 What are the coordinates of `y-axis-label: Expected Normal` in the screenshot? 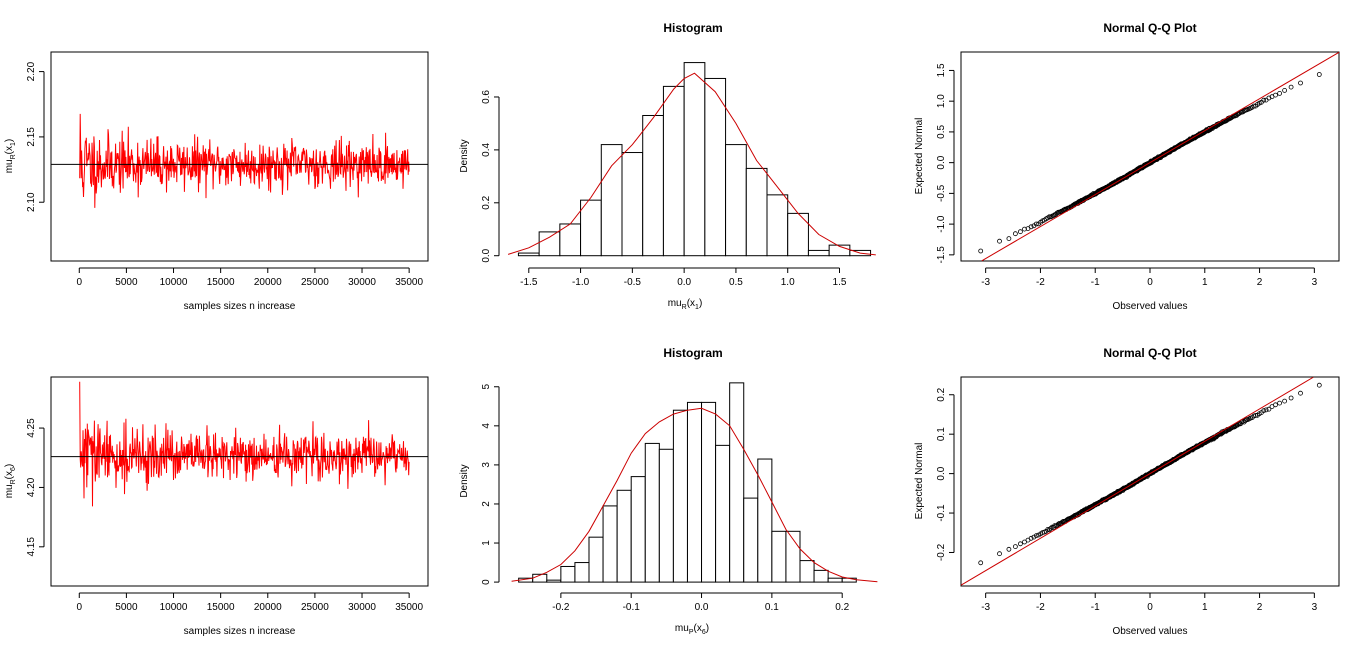 It's located at (919, 481).